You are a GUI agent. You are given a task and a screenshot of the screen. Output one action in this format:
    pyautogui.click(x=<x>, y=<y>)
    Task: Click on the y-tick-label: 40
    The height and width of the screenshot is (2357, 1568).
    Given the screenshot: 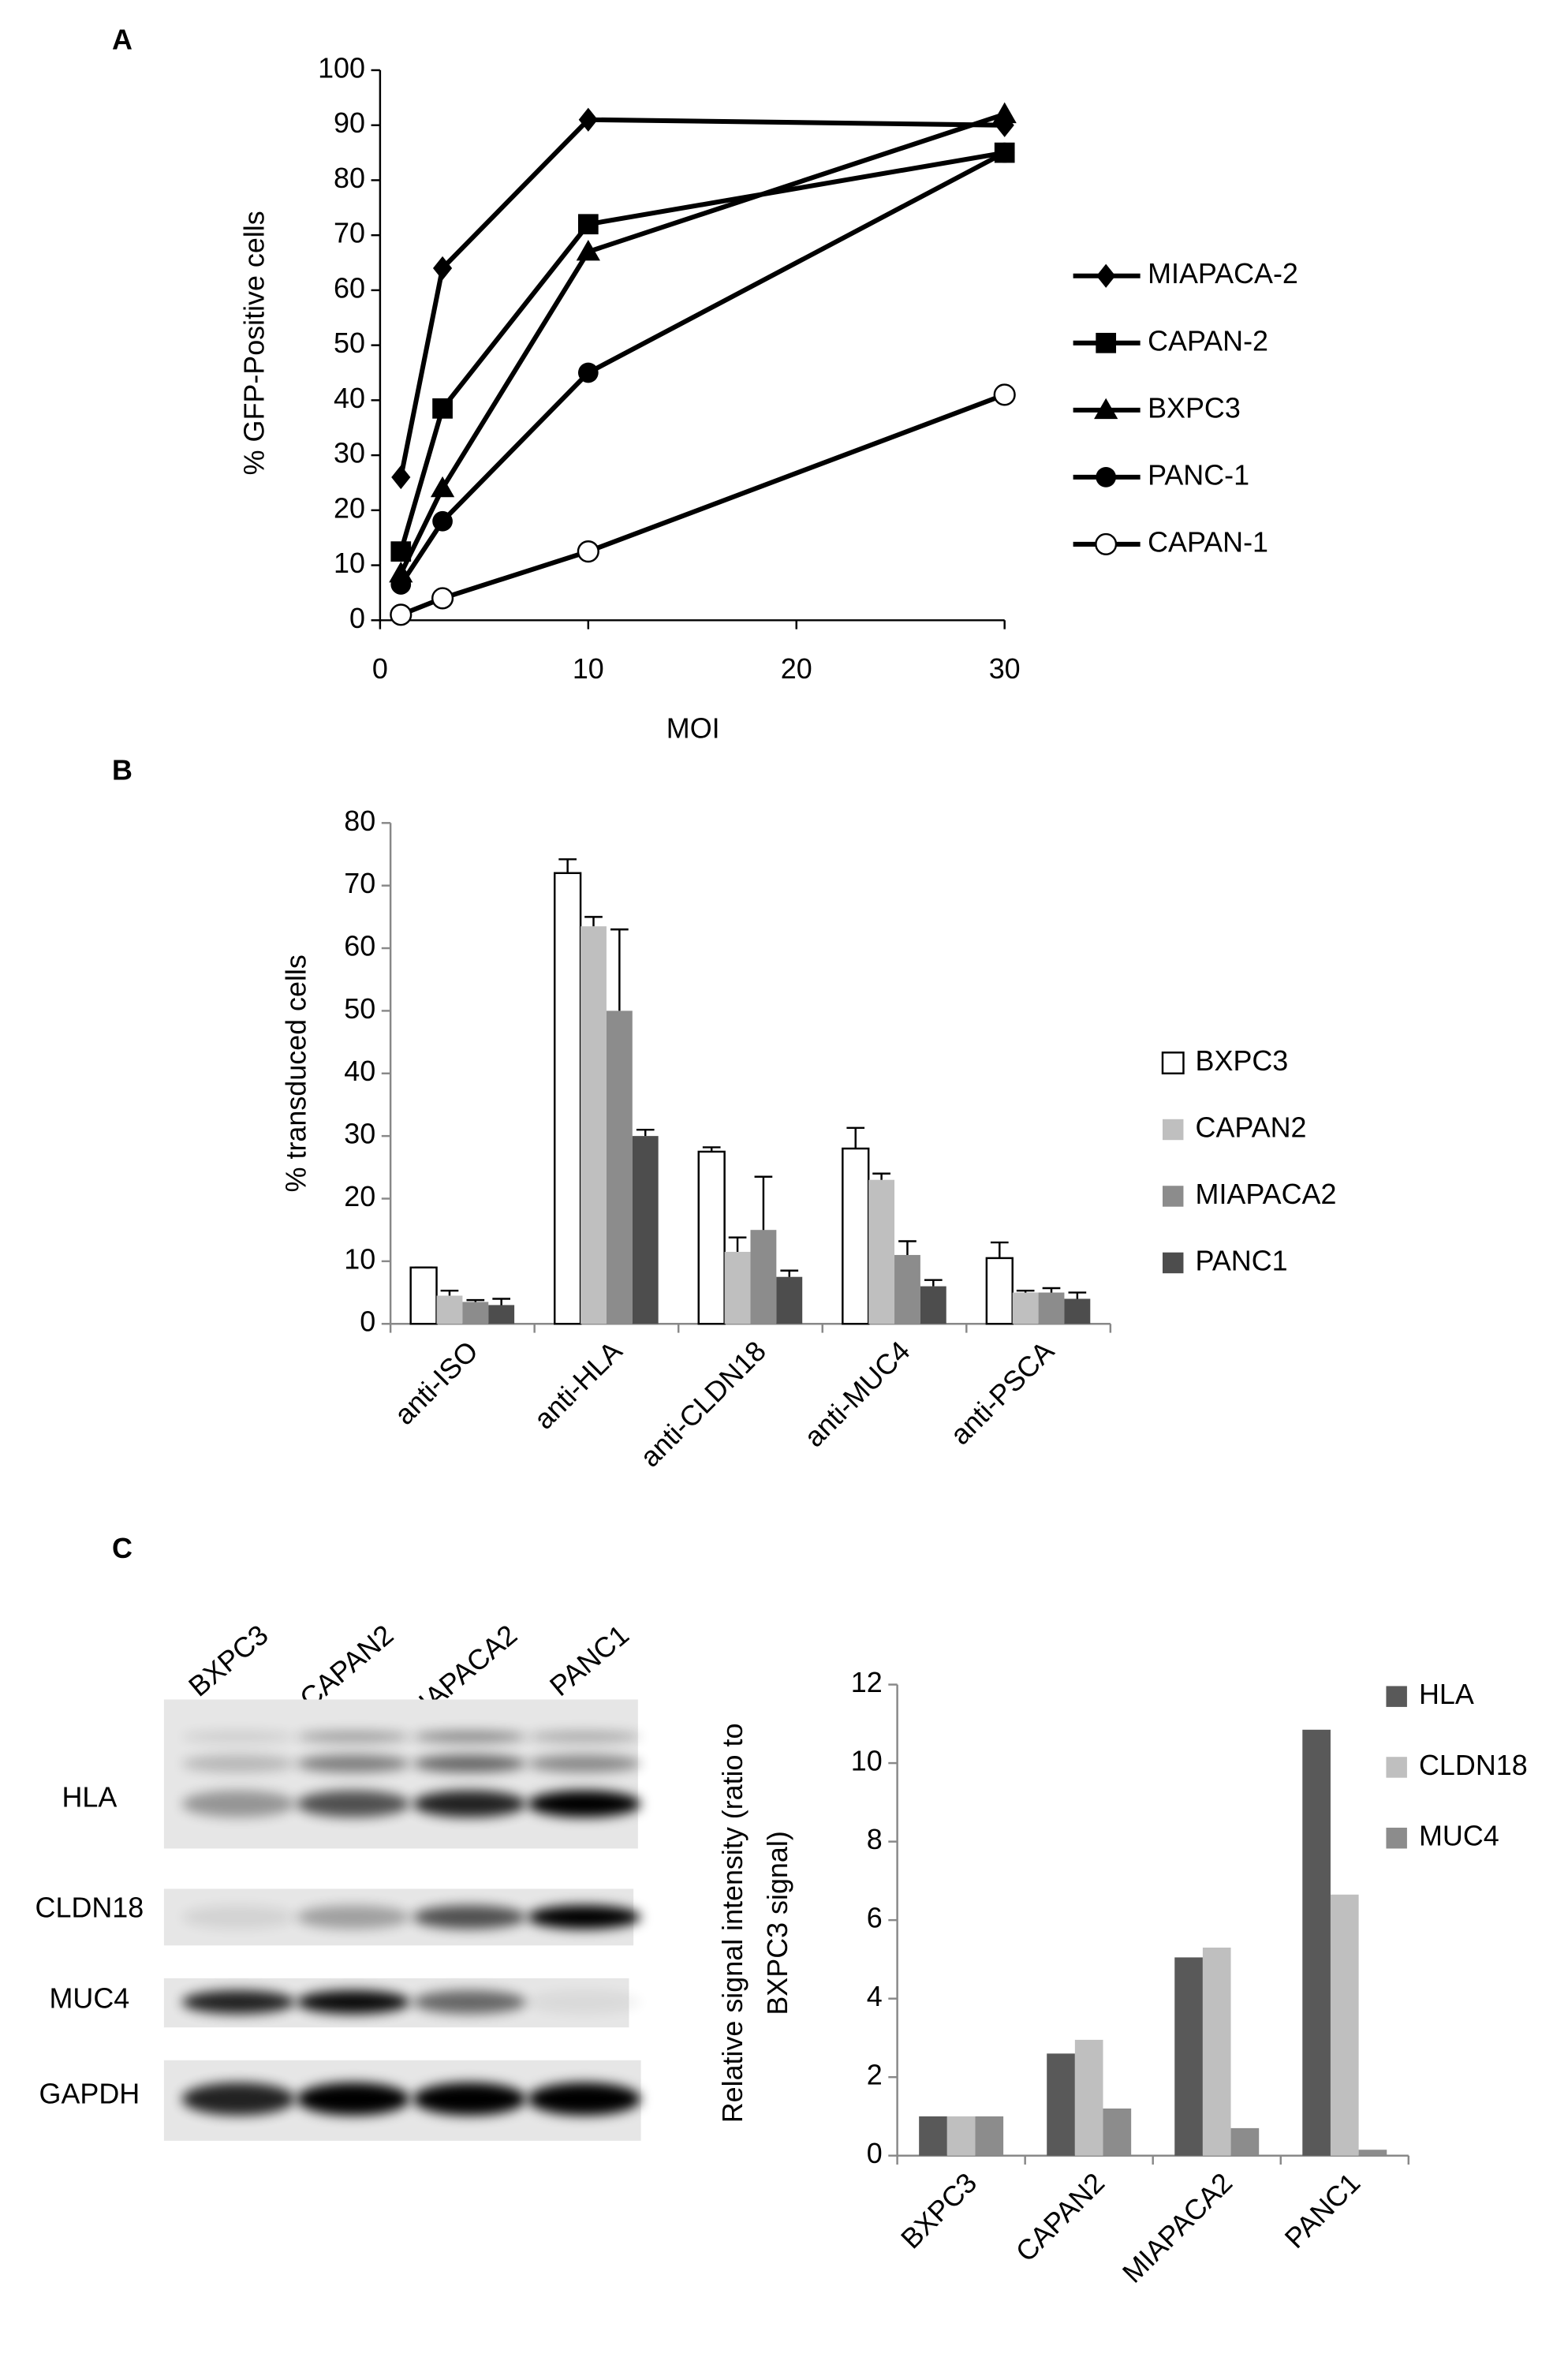 What is the action you would take?
    pyautogui.click(x=359, y=1071)
    